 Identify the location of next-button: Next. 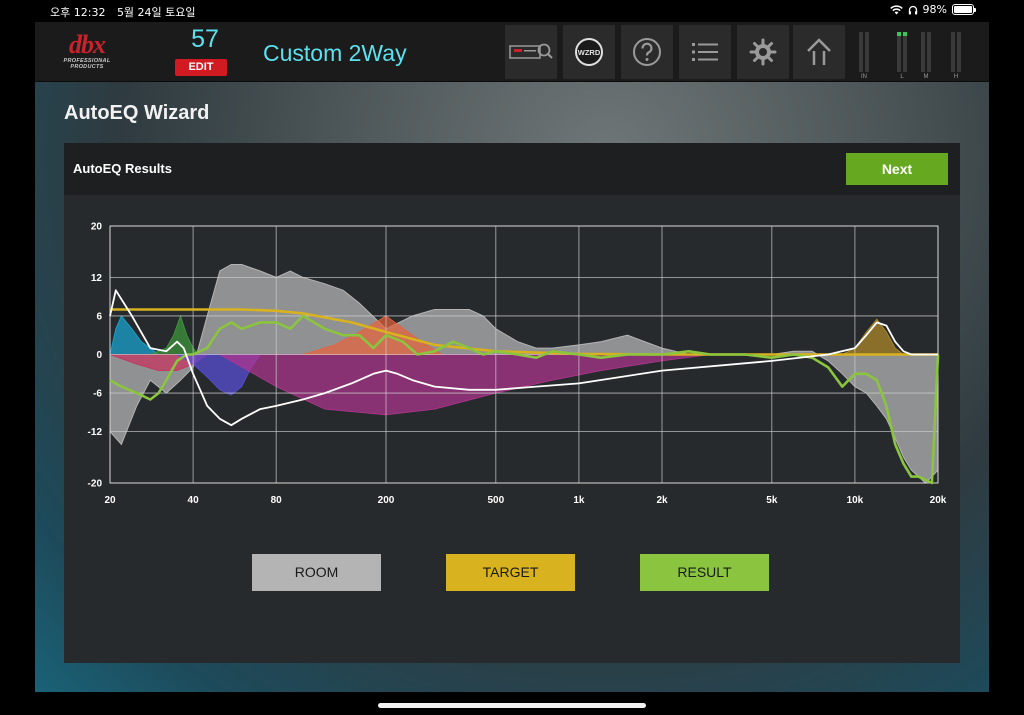
(897, 169).